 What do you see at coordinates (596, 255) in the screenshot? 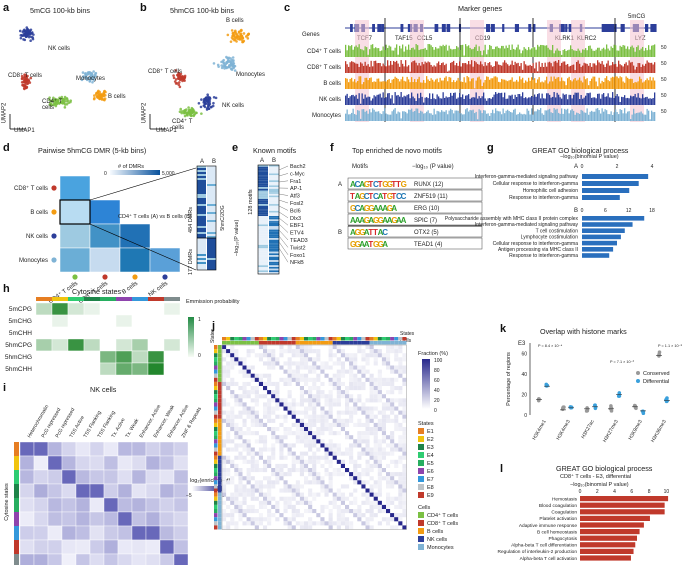
I see `go-b-bar` at bounding box center [596, 255].